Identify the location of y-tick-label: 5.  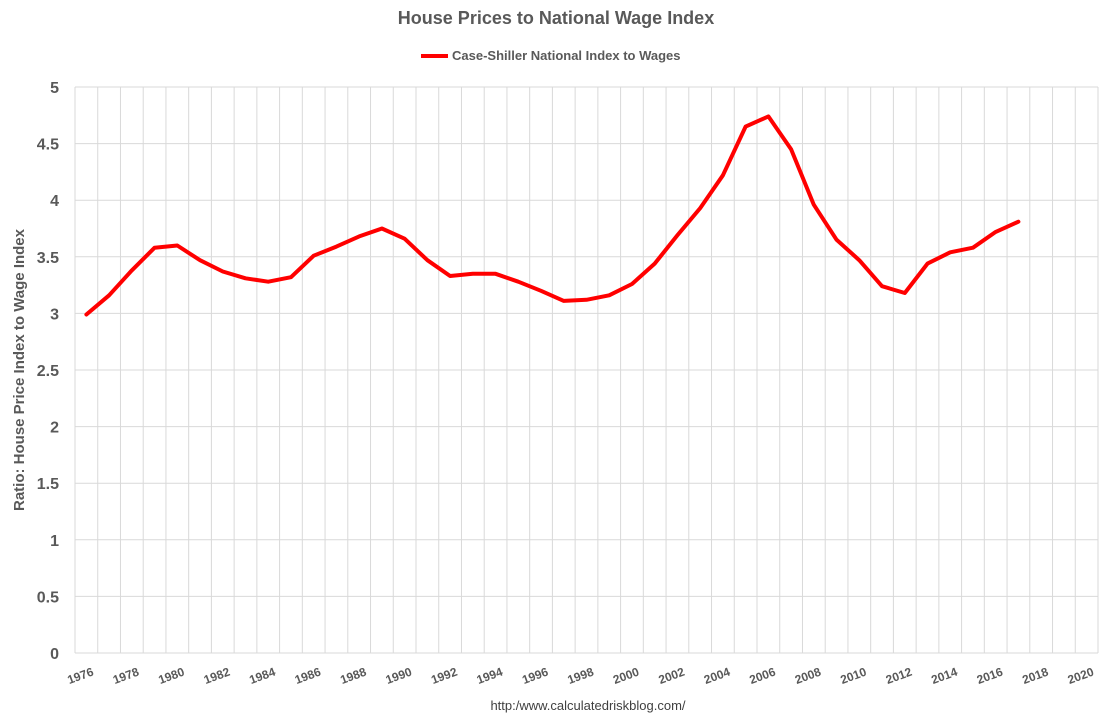
(54, 88).